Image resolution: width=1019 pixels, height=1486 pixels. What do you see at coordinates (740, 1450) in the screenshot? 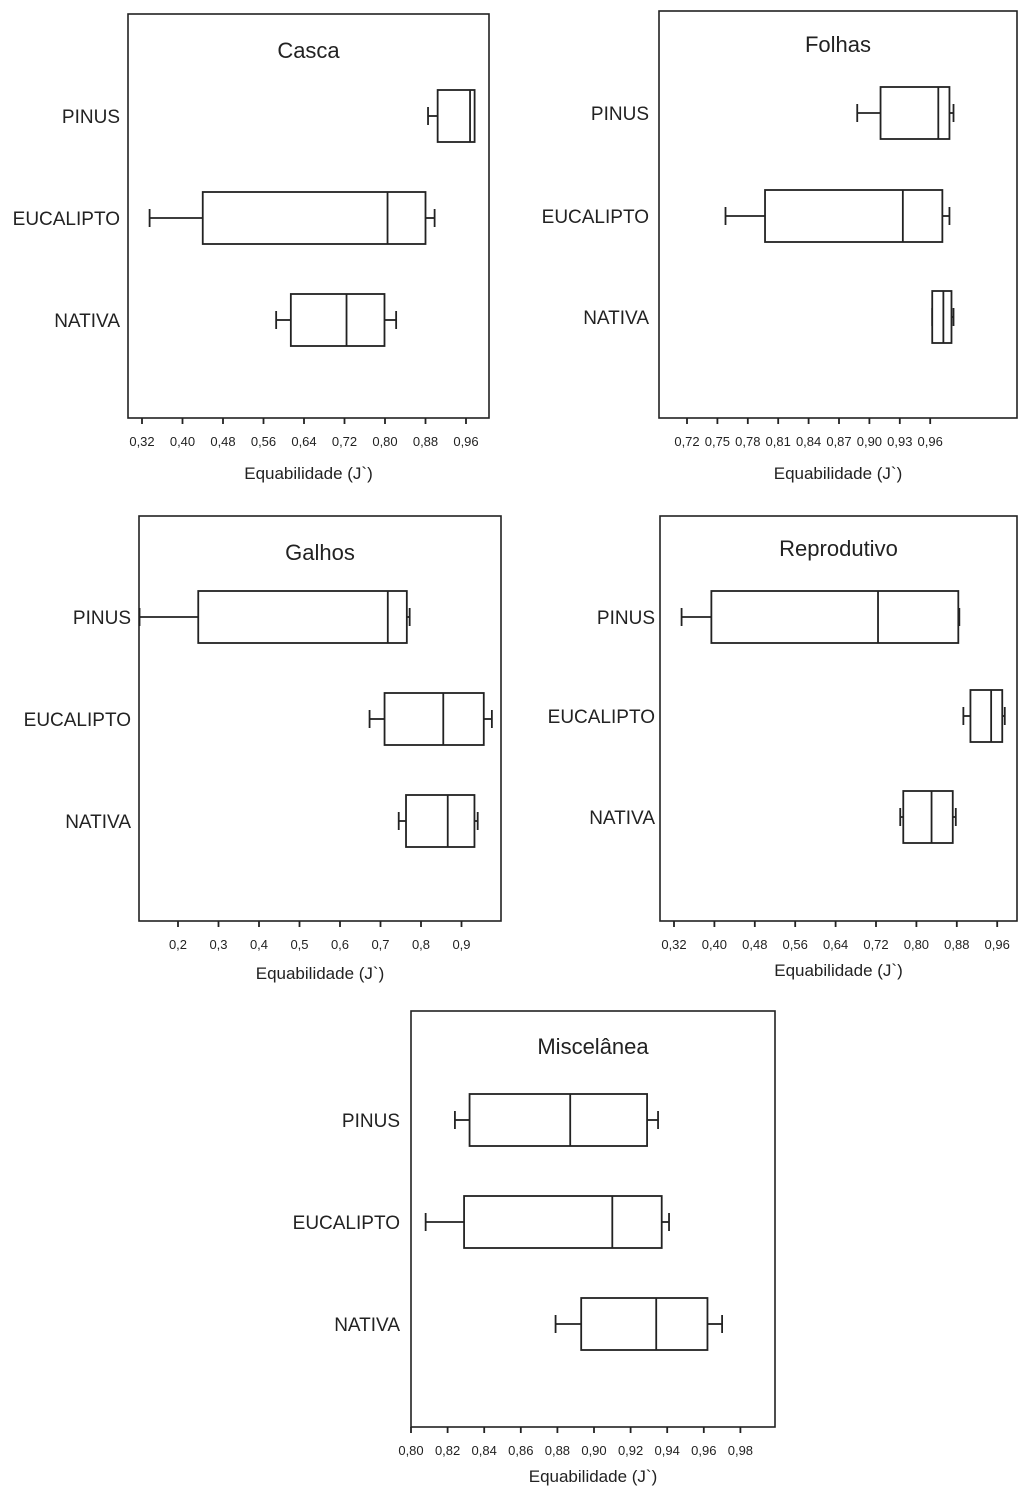
I see `x-tick-label: 0,98` at bounding box center [740, 1450].